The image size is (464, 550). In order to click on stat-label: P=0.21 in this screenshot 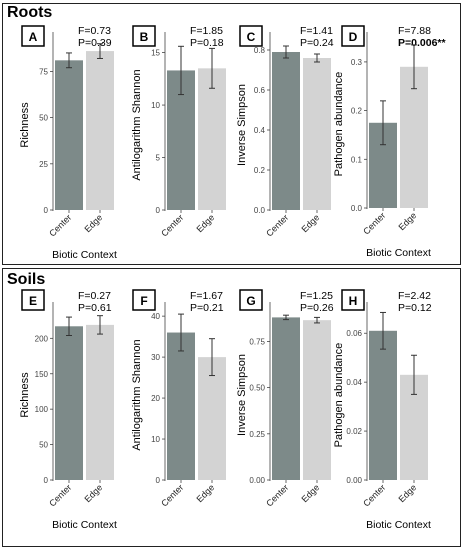, I will do `click(207, 308)`.